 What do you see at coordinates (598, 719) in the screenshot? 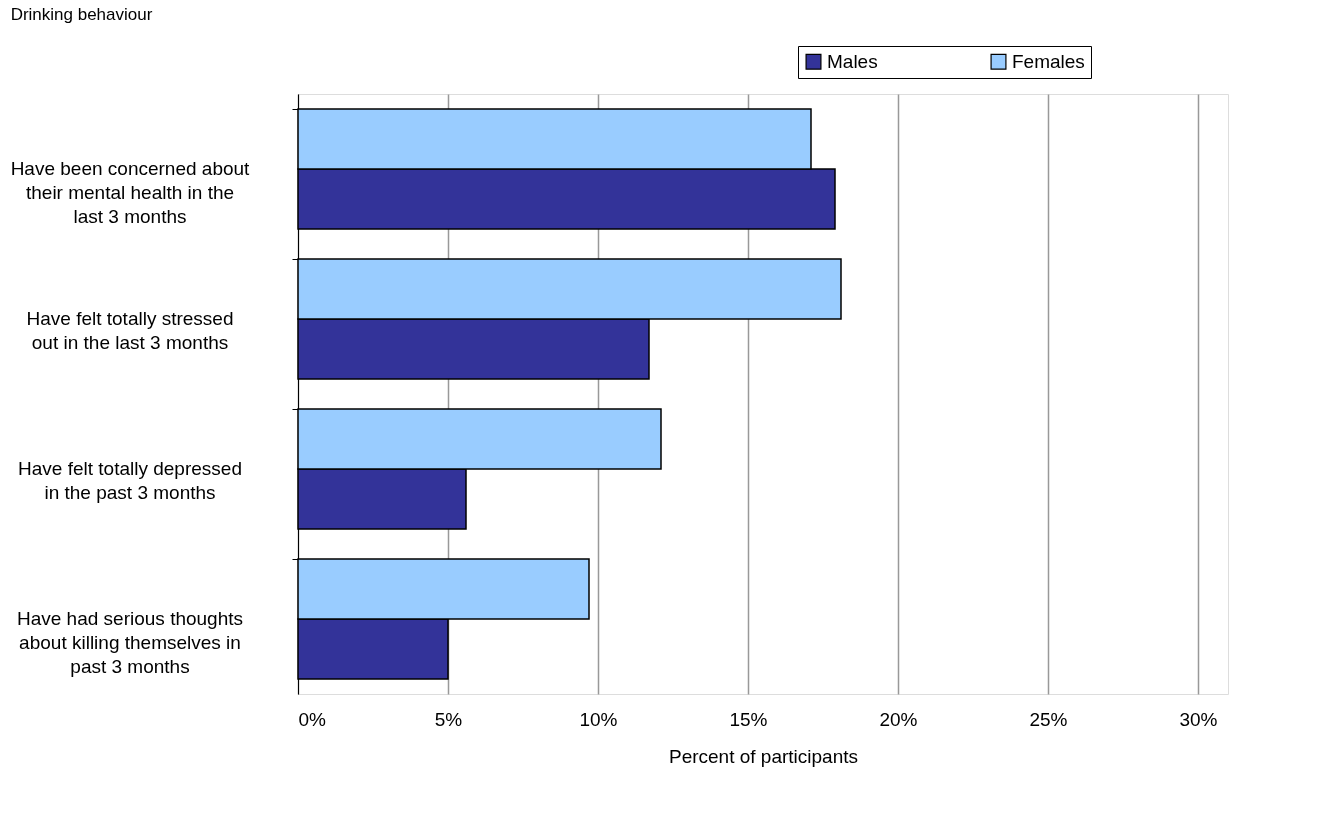
I see `x-tick-label: 10%` at bounding box center [598, 719].